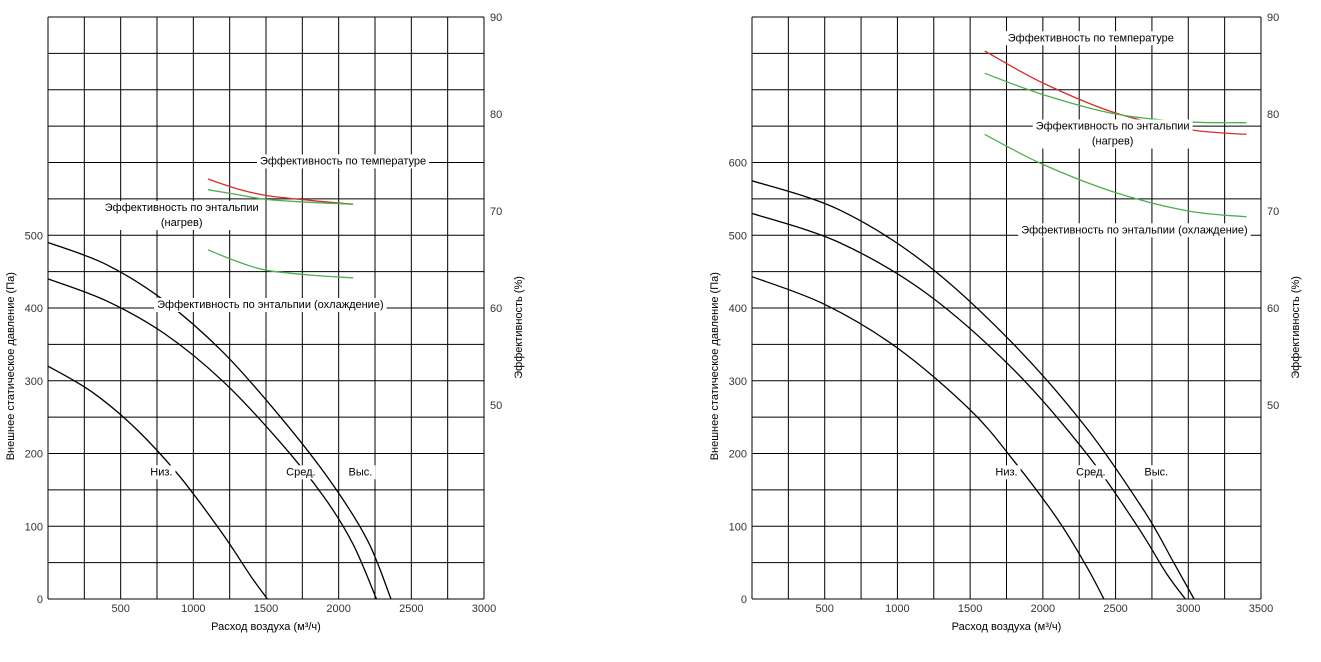 The width and height of the screenshot is (1321, 662). I want to click on x-tick-label: 3500, so click(1261, 609).